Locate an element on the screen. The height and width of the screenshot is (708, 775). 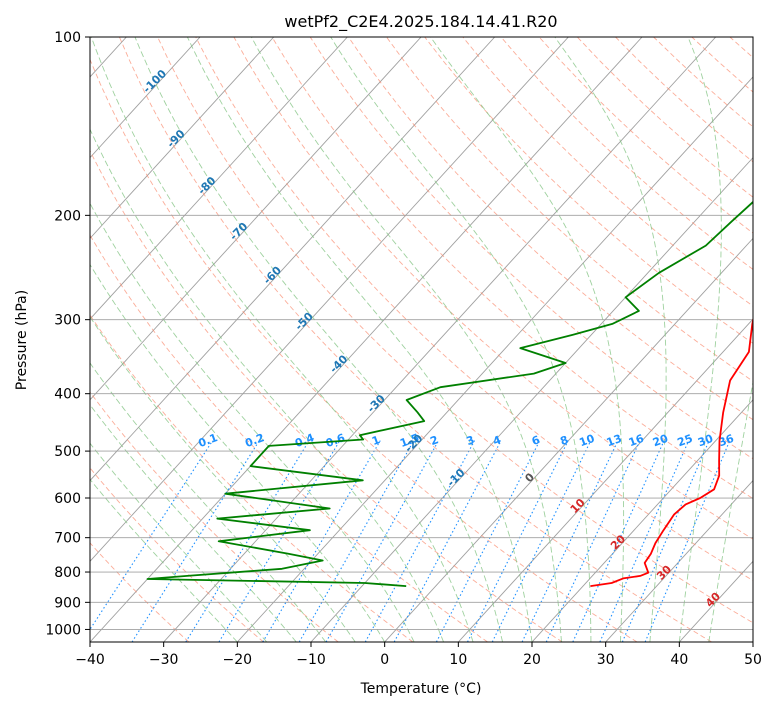
x-tick-label: −10 is located at coordinates (311, 660).